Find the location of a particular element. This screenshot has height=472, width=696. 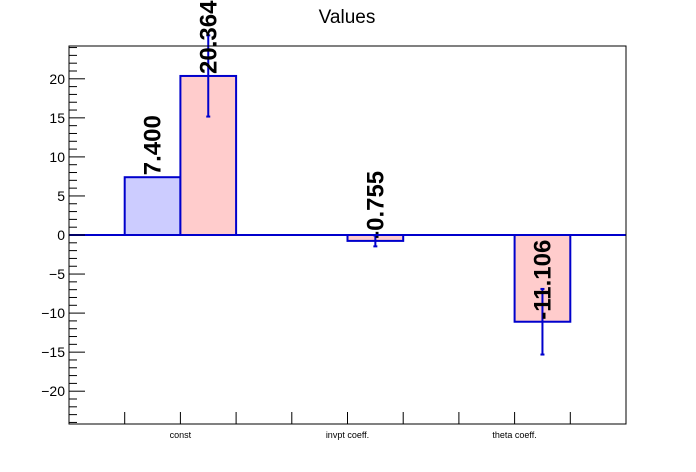

x-tick-label: invpt coeff. is located at coordinates (347, 435).